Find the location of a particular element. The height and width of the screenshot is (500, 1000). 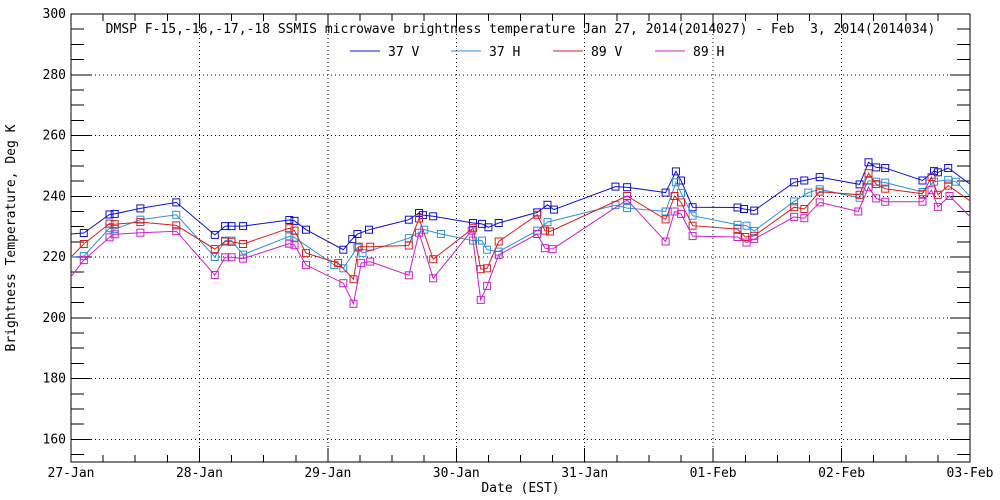

x-tick-label: 03-Feb is located at coordinates (970, 473).